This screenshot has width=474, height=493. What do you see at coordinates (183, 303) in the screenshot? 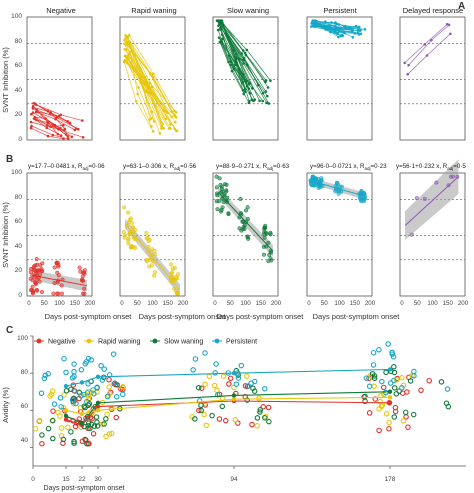
I see `panel-b-xtick-label: 200` at bounding box center [183, 303].